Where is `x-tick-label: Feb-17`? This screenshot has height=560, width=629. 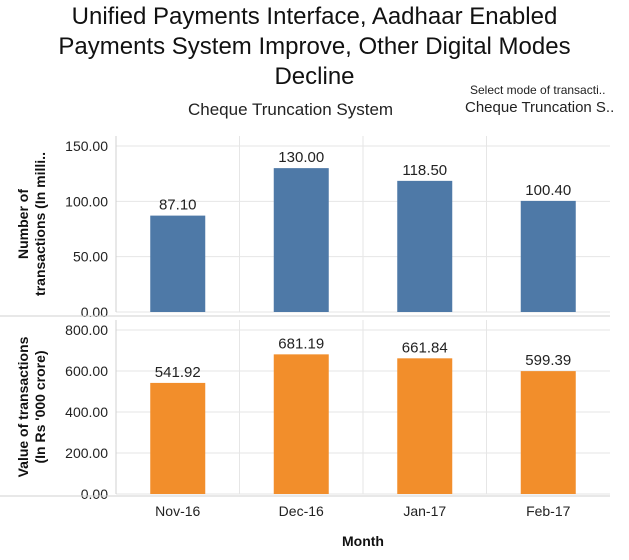
x-tick-label: Feb-17 is located at coordinates (548, 511).